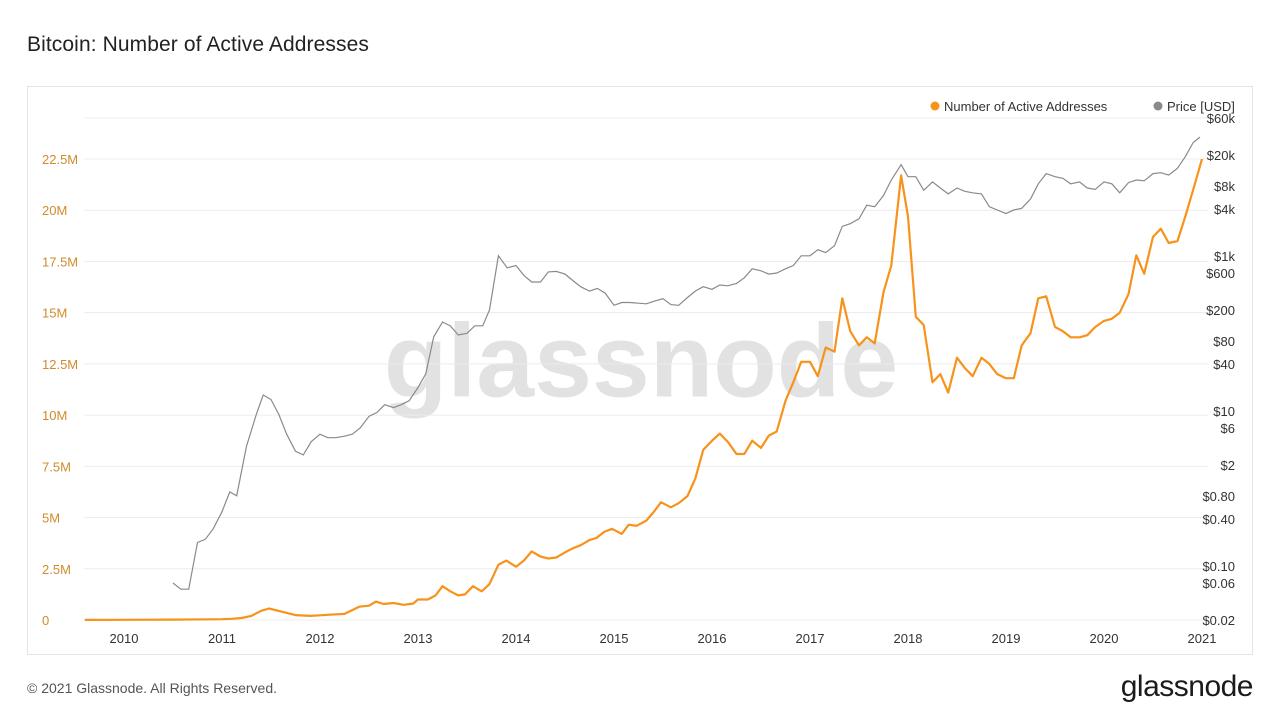 The width and height of the screenshot is (1280, 720). What do you see at coordinates (1220, 273) in the screenshot?
I see `right-tick-label: $600` at bounding box center [1220, 273].